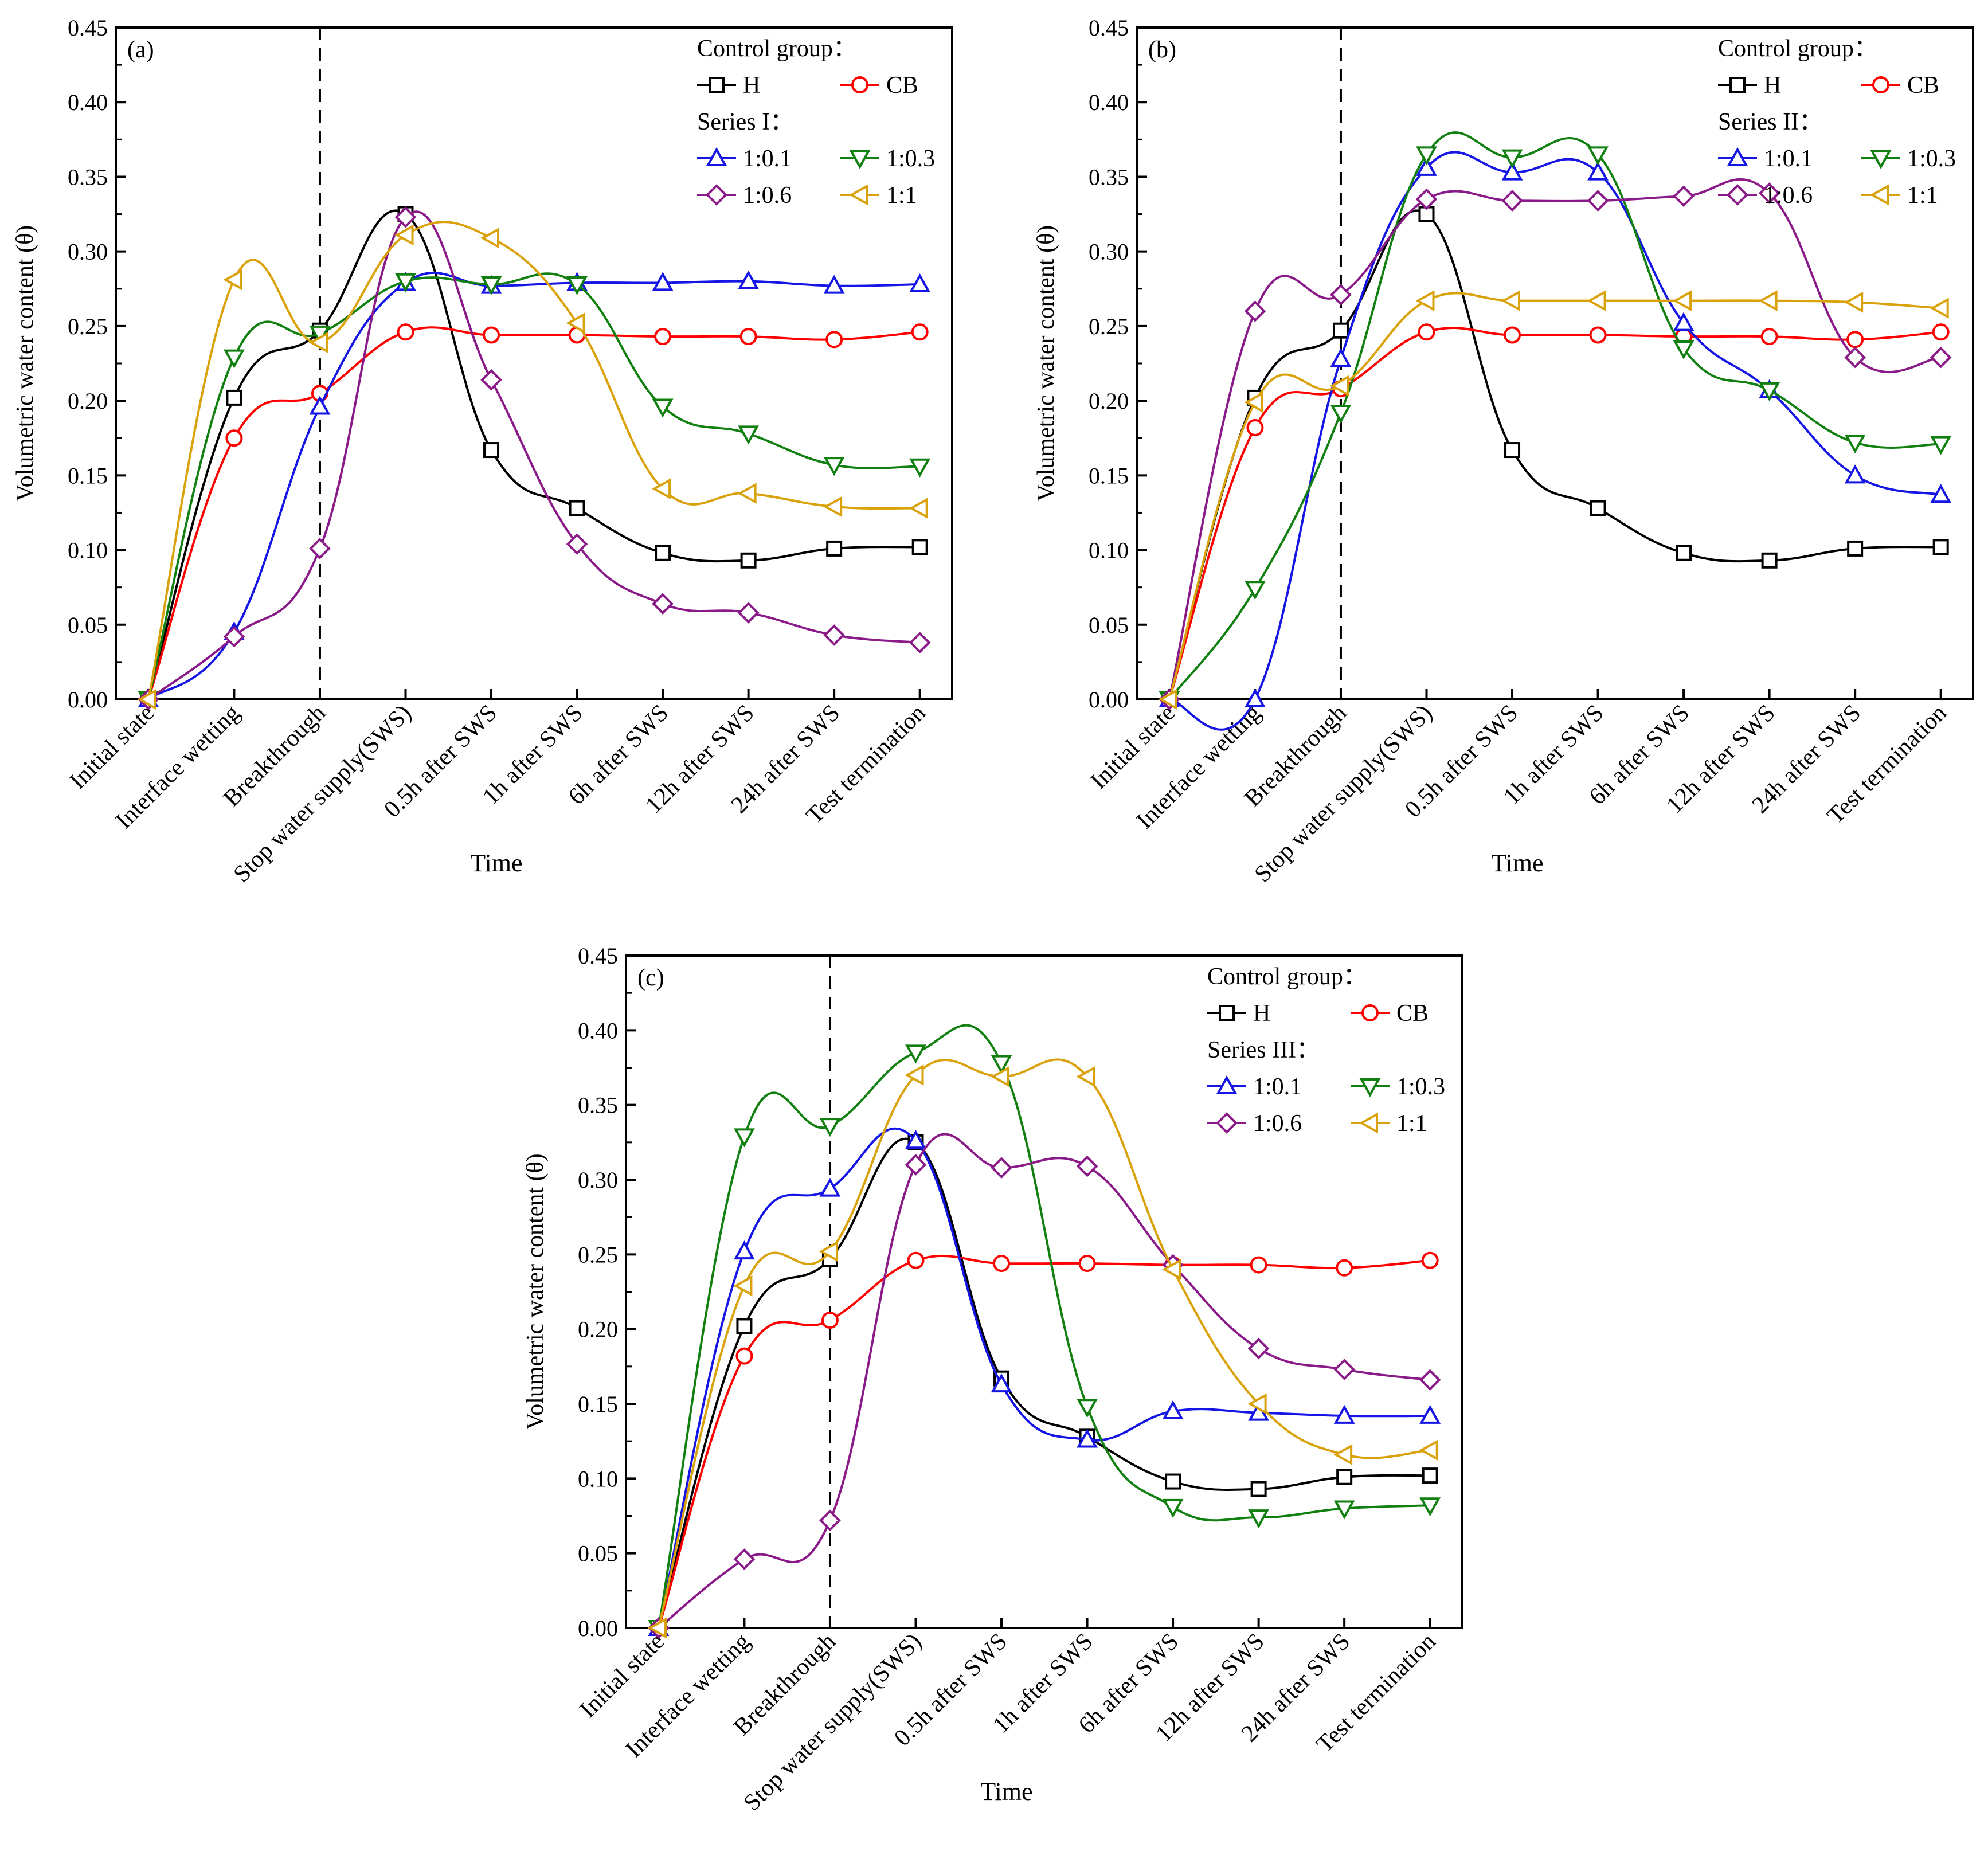 Image resolution: width=1988 pixels, height=1863 pixels. What do you see at coordinates (1389, 1123) in the screenshot?
I see `legend-entry-1-1: 1:1` at bounding box center [1389, 1123].